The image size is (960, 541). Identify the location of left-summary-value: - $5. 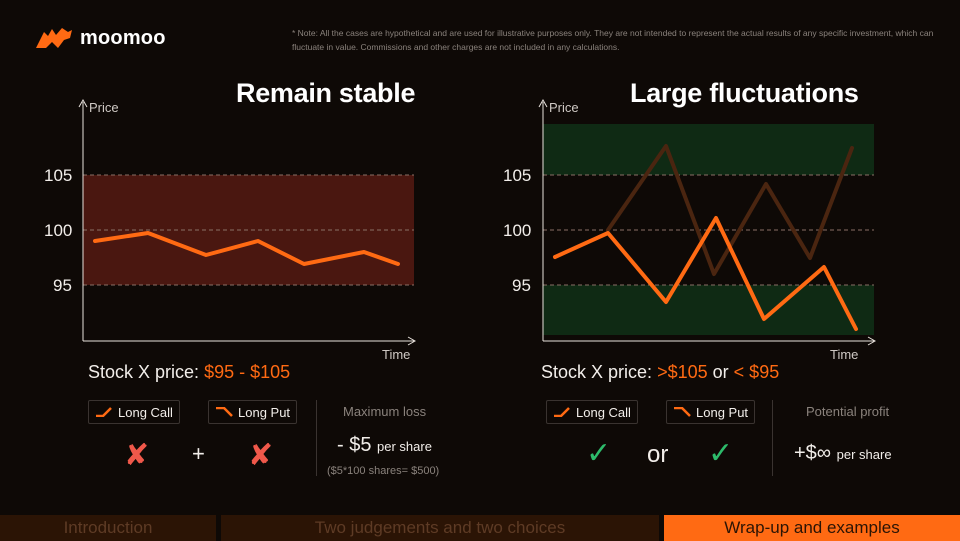
(354, 445).